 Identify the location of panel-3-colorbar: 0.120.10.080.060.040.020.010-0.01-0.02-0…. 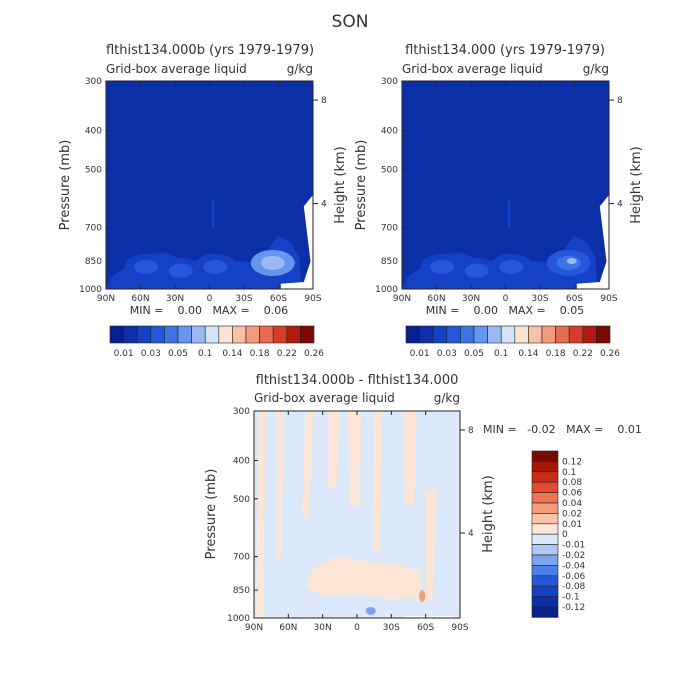
(558, 534).